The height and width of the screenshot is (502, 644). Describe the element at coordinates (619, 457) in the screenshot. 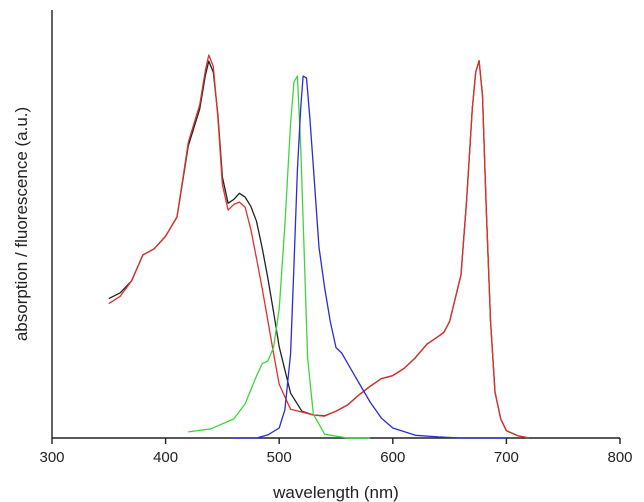

I see `x-tick-label: 800` at that location.